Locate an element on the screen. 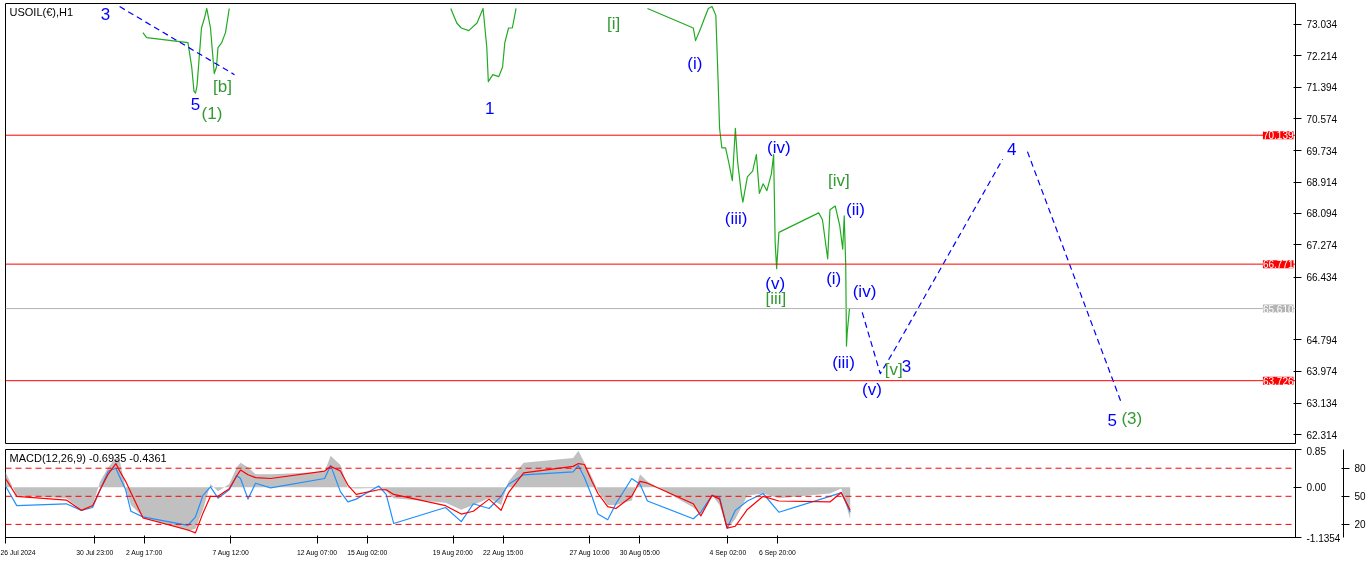 Image resolution: width=1366 pixels, height=588 pixels. y2-tick-label: 80 is located at coordinates (1360, 469).